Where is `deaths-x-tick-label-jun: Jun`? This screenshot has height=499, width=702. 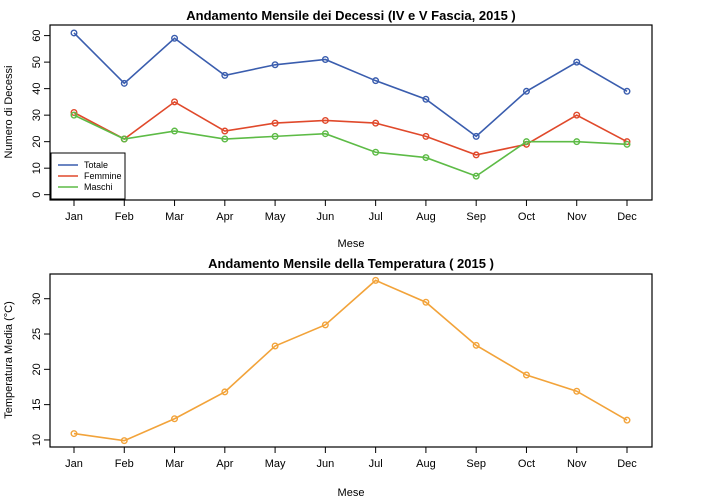 deaths-x-tick-label-jun: Jun is located at coordinates (325, 217).